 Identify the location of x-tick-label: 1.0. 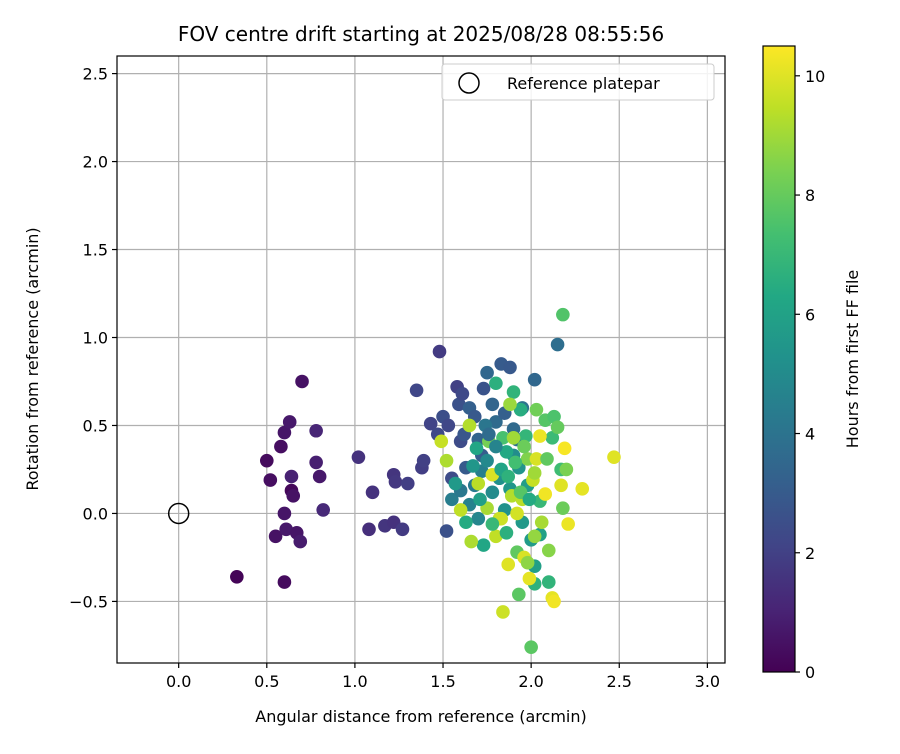
(354, 681).